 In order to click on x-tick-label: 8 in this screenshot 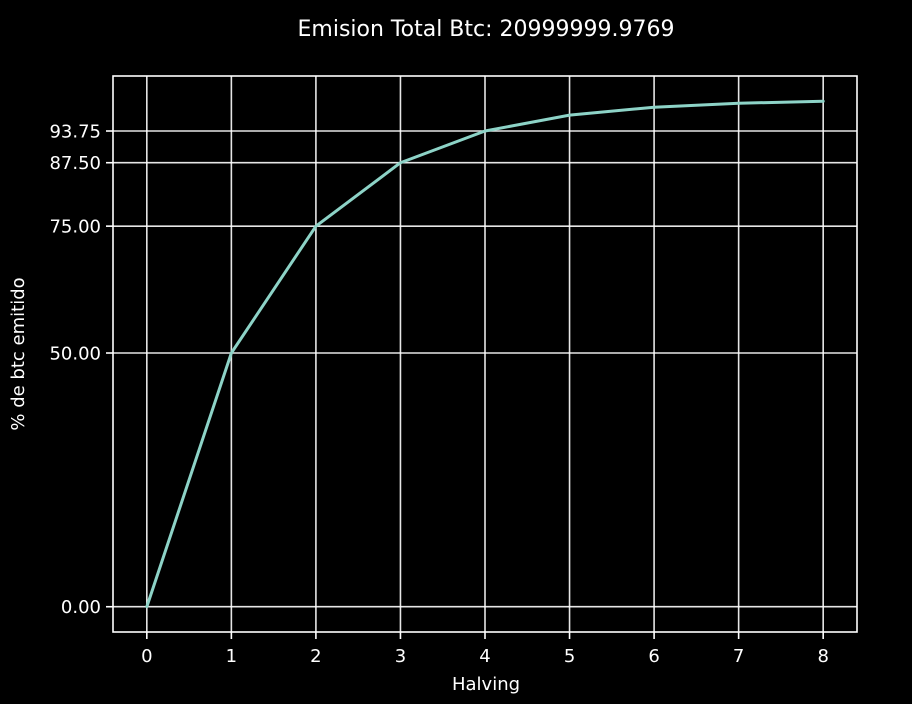, I will do `click(822, 656)`.